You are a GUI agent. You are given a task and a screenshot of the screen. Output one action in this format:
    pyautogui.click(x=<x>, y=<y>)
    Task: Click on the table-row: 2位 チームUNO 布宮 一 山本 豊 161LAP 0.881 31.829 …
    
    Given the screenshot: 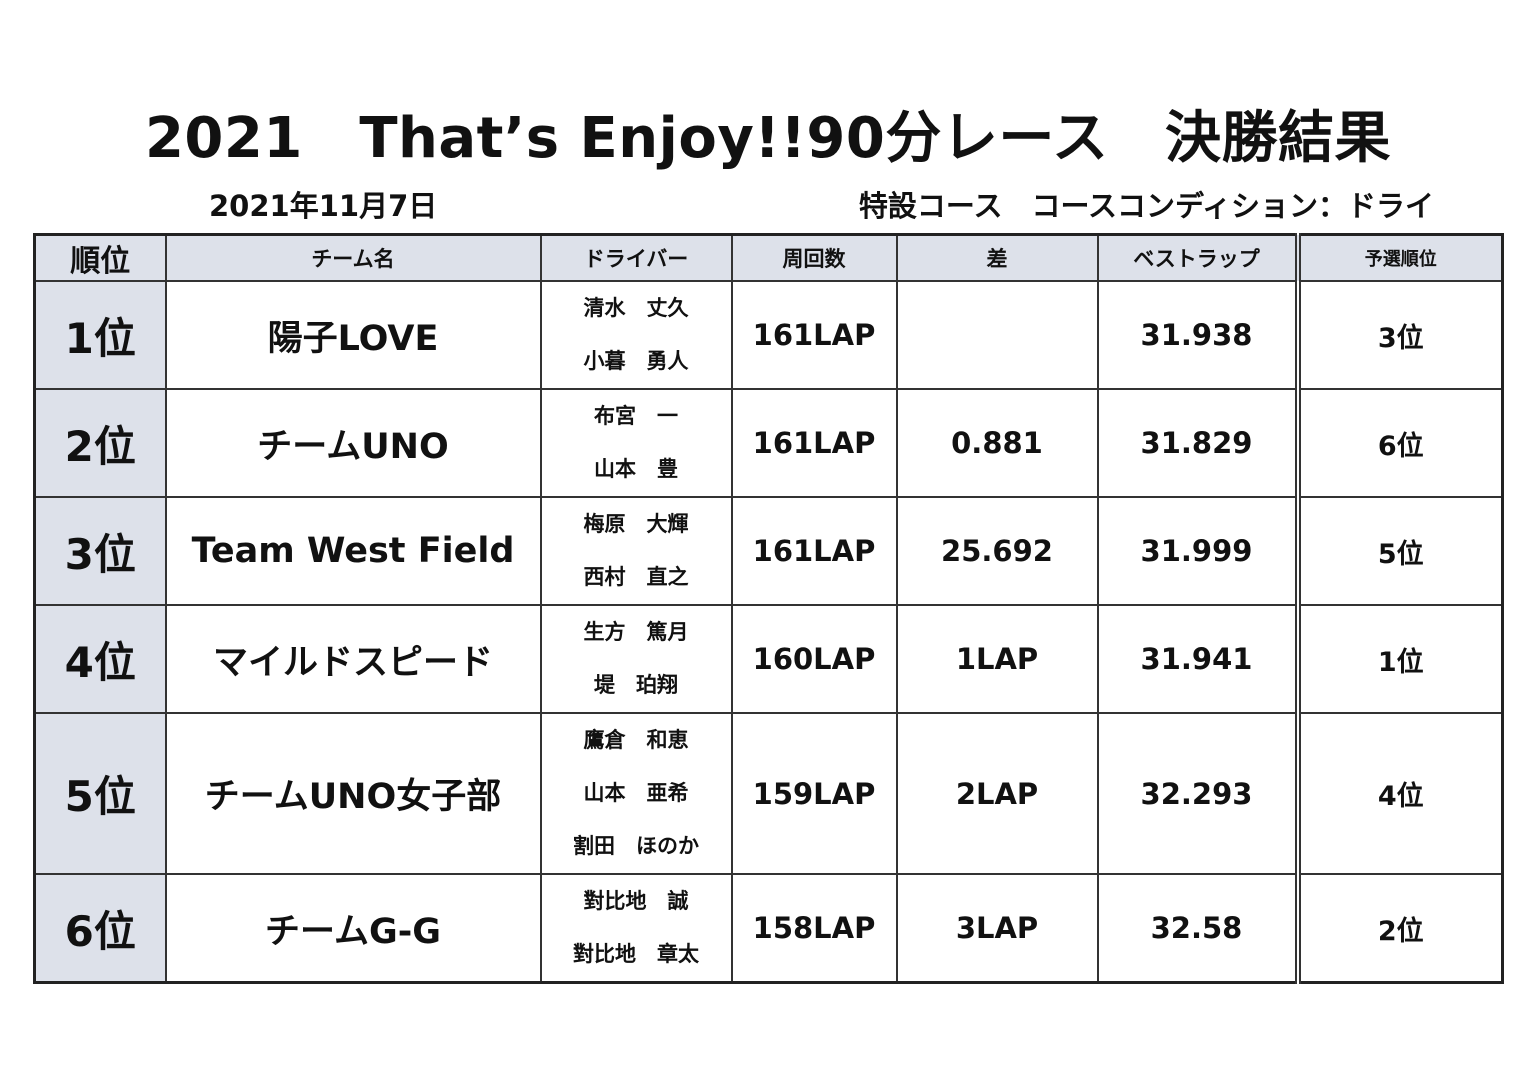 What is the action you would take?
    pyautogui.click(x=768, y=443)
    